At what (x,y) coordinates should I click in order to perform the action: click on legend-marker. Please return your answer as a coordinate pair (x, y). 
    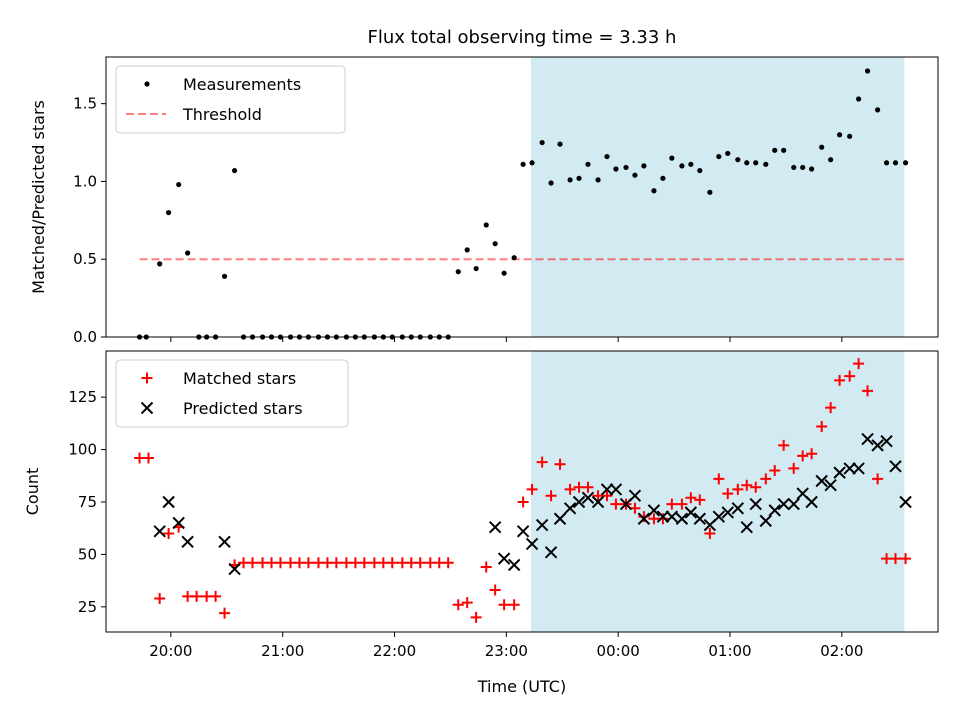
    Looking at the image, I should click on (147, 378).